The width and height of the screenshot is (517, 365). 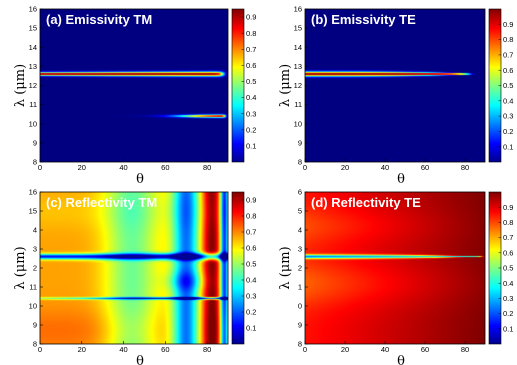 What do you see at coordinates (99, 19) in the screenshot?
I see `panel-title: (a) Emissivity TM` at bounding box center [99, 19].